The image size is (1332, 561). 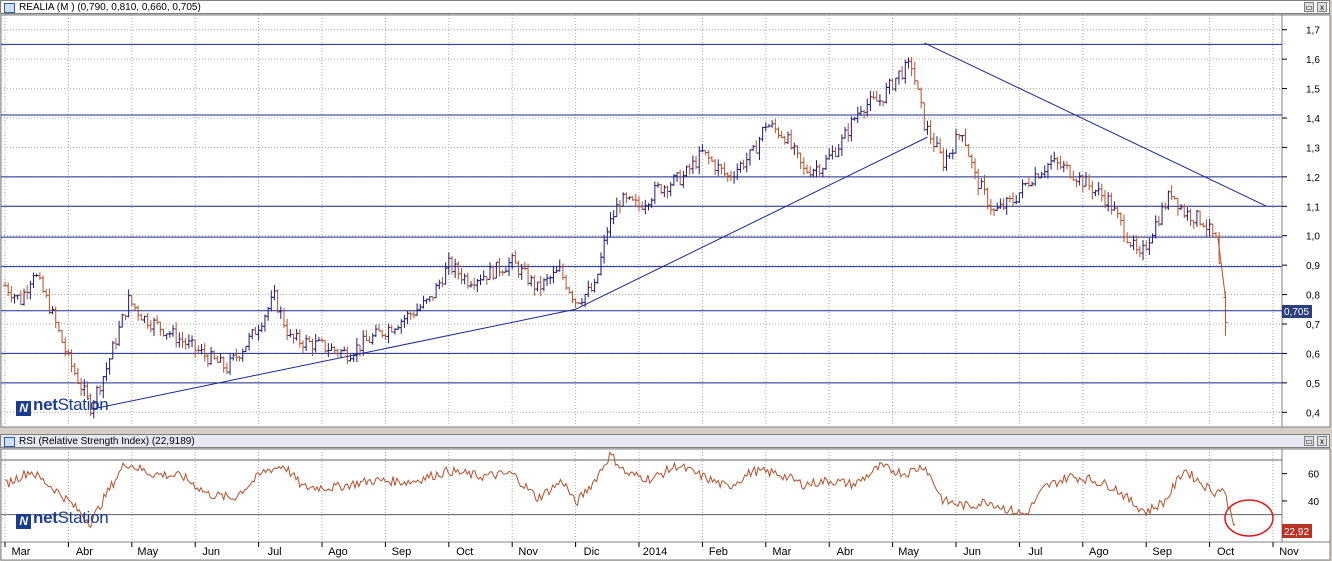 I want to click on y-tick-label: 0,5, so click(x=1313, y=384).